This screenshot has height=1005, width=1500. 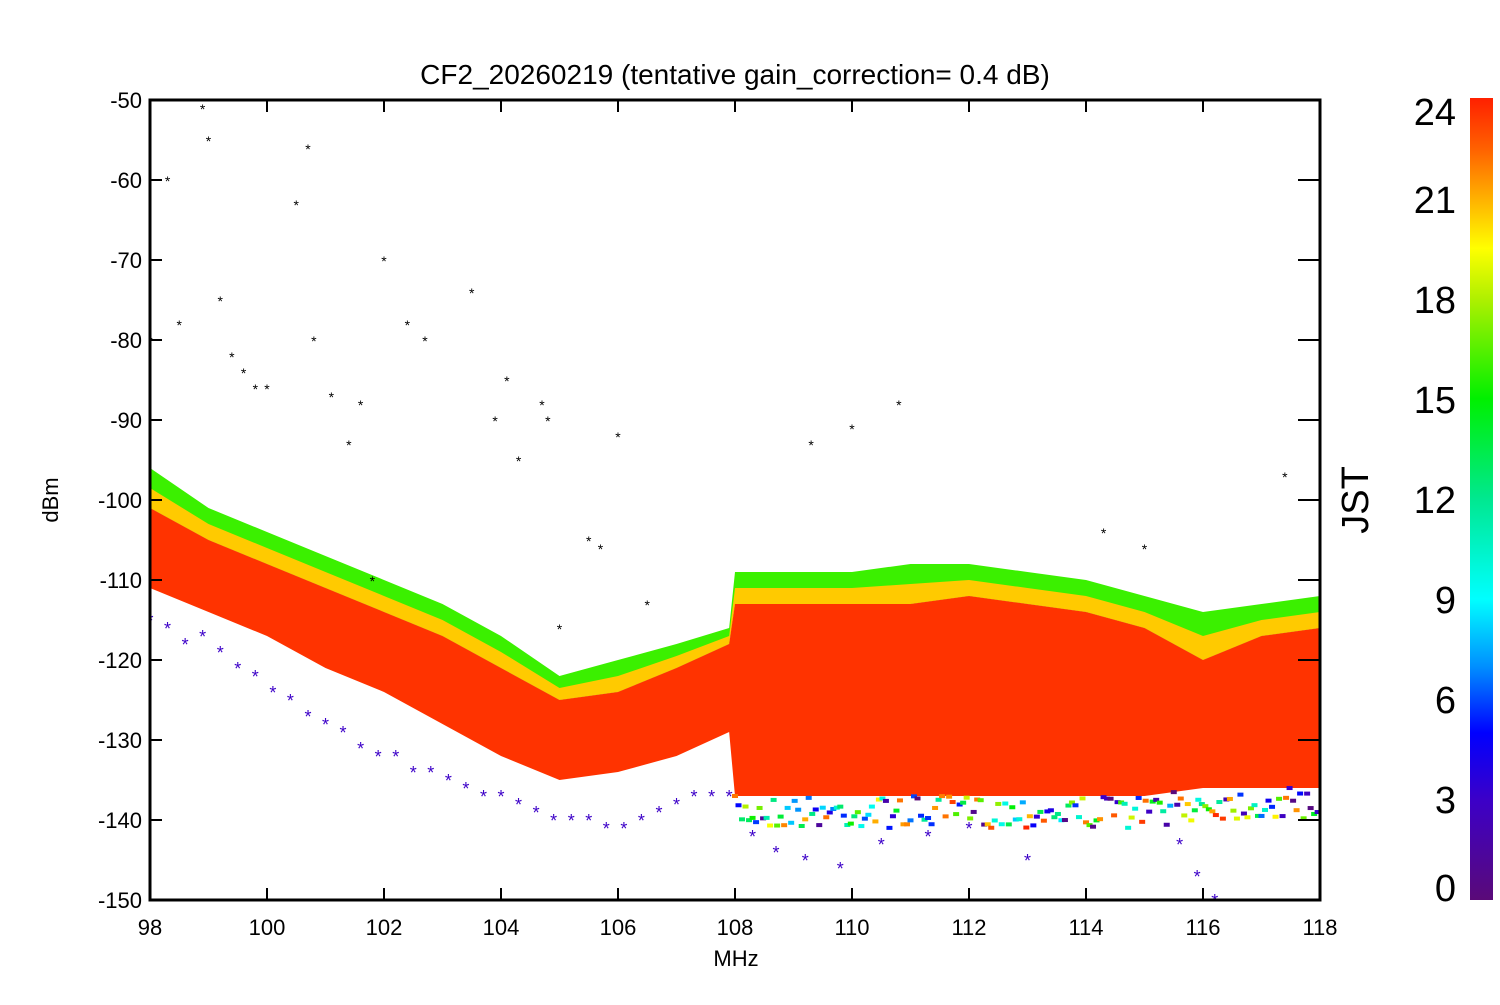 I want to click on x-axis-label: MHz, so click(x=735, y=958).